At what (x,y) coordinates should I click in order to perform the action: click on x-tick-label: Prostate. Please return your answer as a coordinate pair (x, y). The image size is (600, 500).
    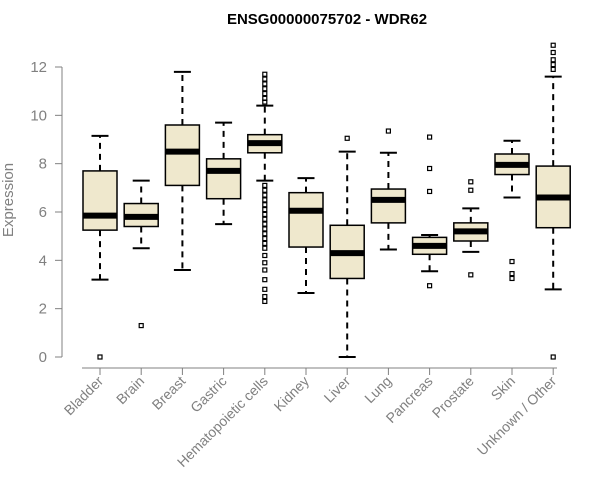
    Looking at the image, I should click on (453, 397).